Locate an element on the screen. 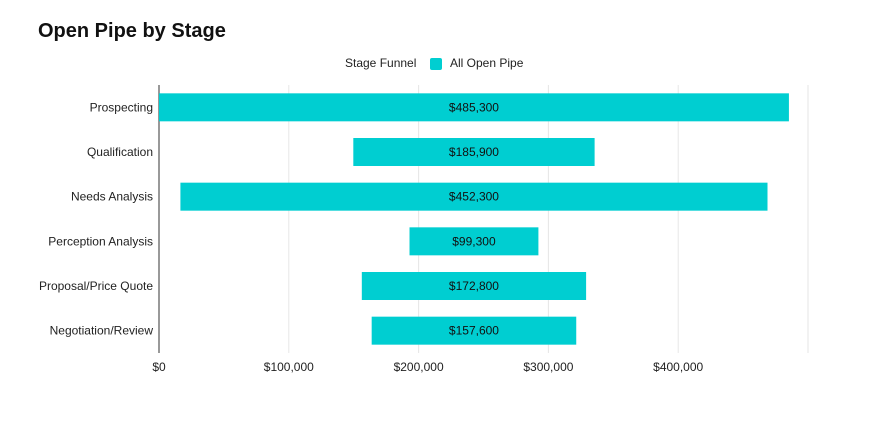 Image resolution: width=887 pixels, height=422 pixels. category-label: Proposal/Price Quote is located at coordinates (96, 286).